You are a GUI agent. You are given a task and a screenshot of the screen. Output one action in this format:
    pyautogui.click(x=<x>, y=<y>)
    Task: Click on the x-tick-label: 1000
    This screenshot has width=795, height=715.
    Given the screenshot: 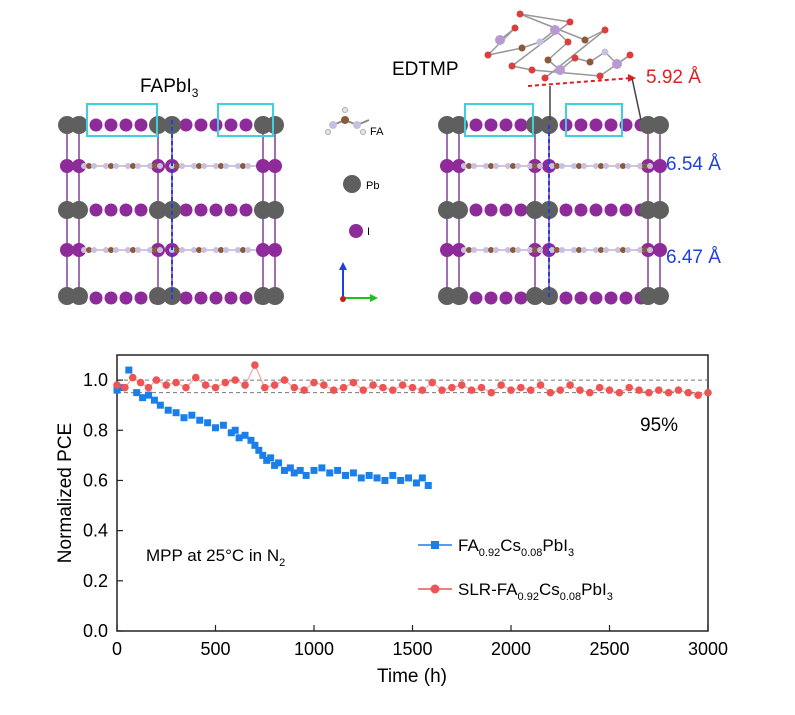 What is the action you would take?
    pyautogui.click(x=314, y=649)
    